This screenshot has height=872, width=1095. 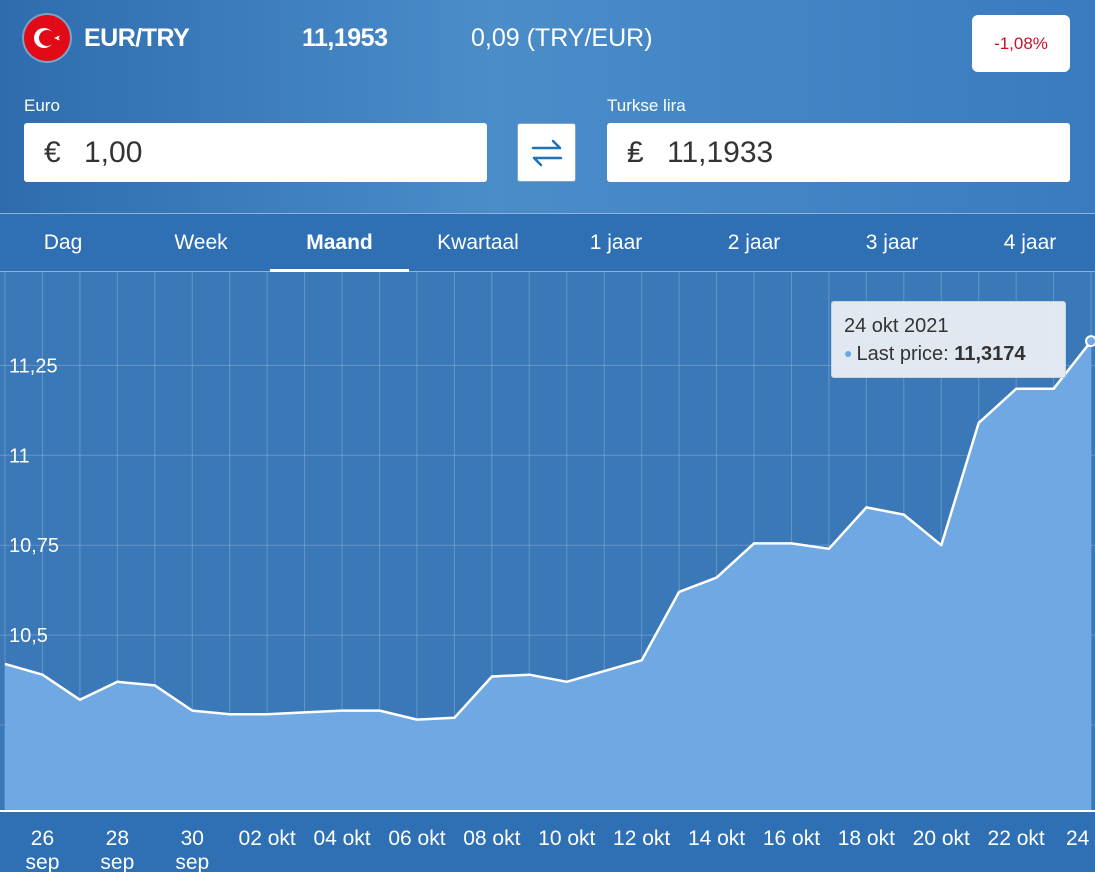 What do you see at coordinates (478, 242) in the screenshot?
I see `tab-kwartaal: Kwartaal` at bounding box center [478, 242].